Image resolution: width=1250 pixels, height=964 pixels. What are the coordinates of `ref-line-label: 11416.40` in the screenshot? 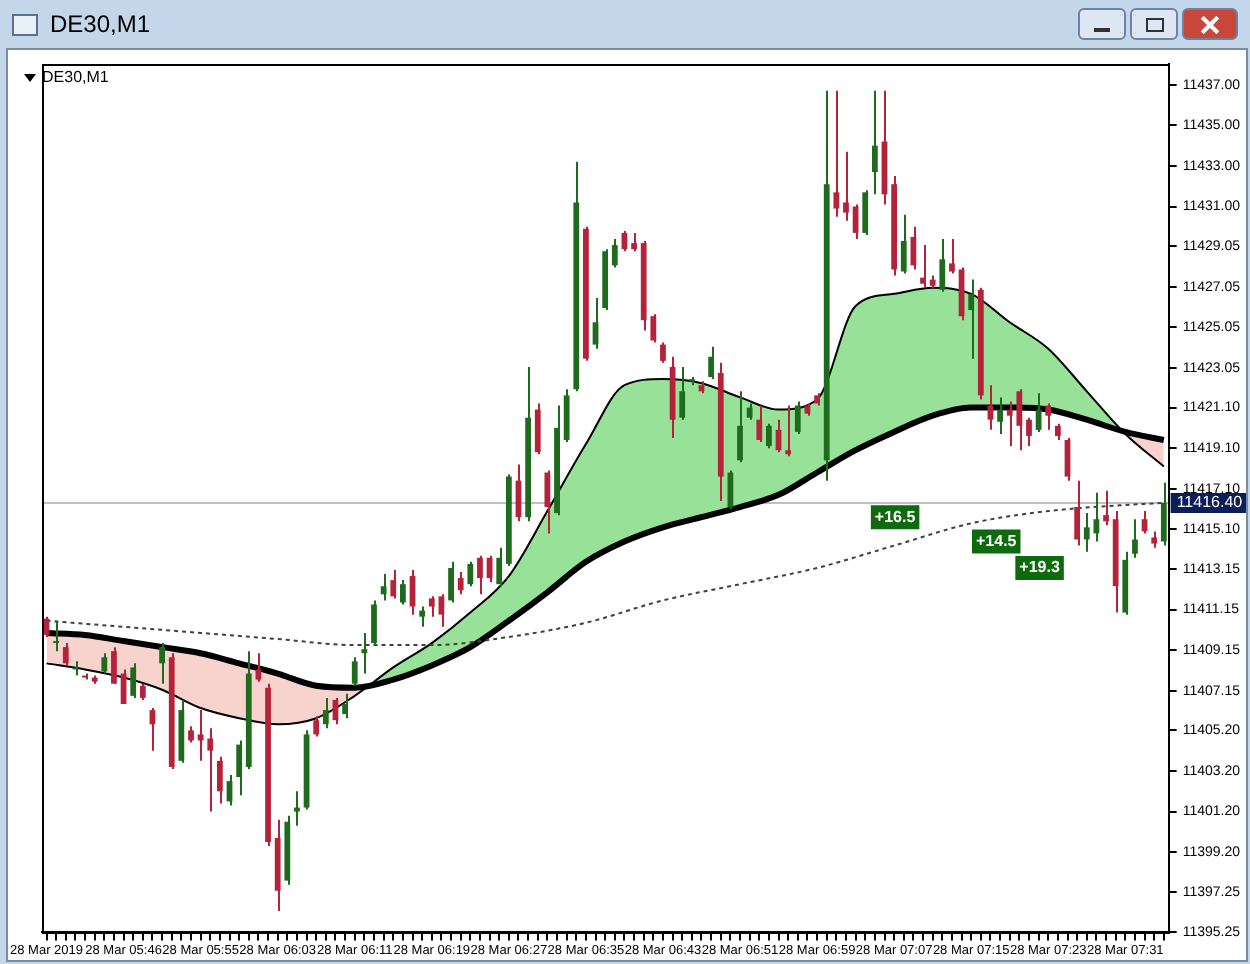 It's located at (1210, 502).